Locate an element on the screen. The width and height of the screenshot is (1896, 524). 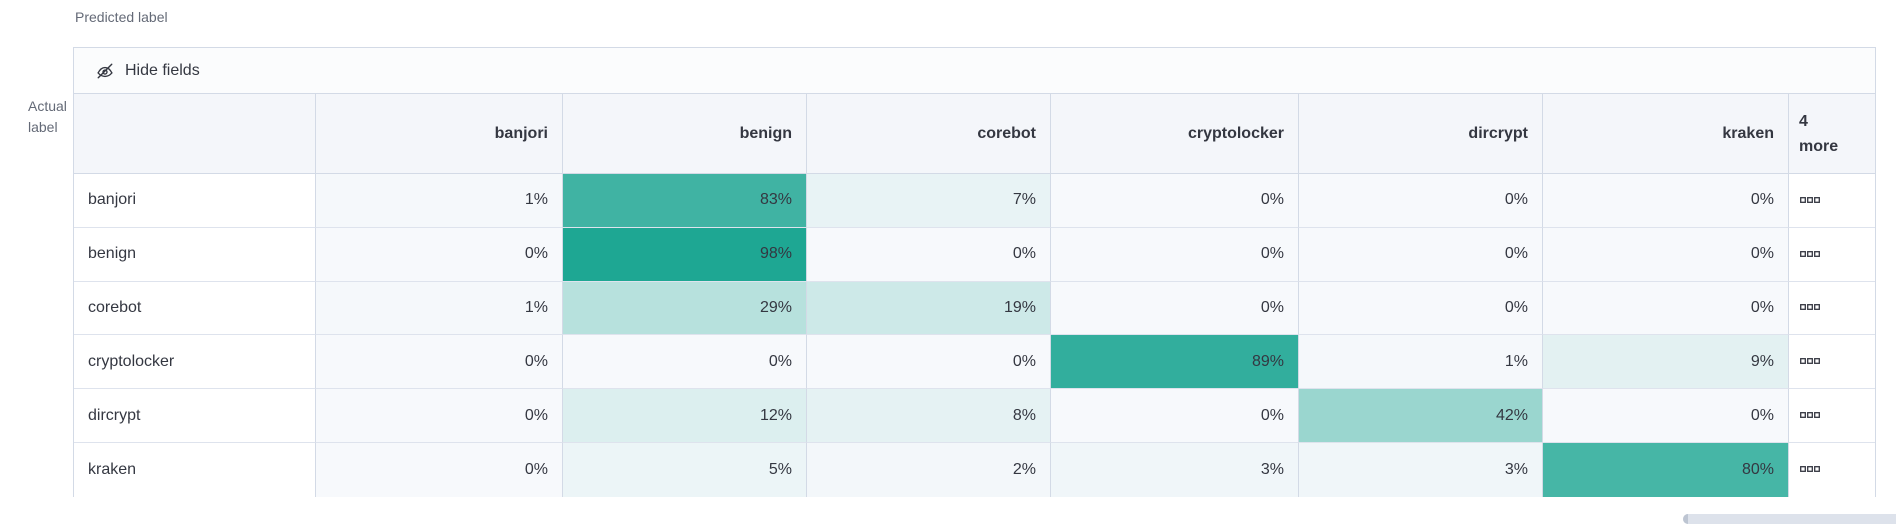
cell-dircrypt-corebot: 8% is located at coordinates (929, 416).